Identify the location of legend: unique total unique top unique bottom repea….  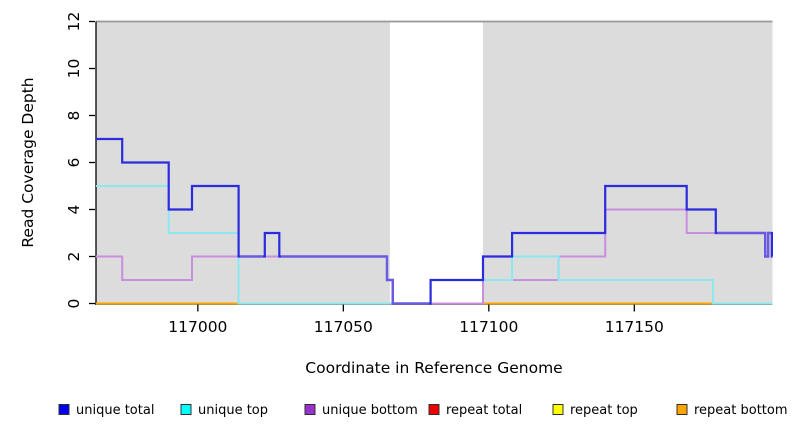
(423, 410).